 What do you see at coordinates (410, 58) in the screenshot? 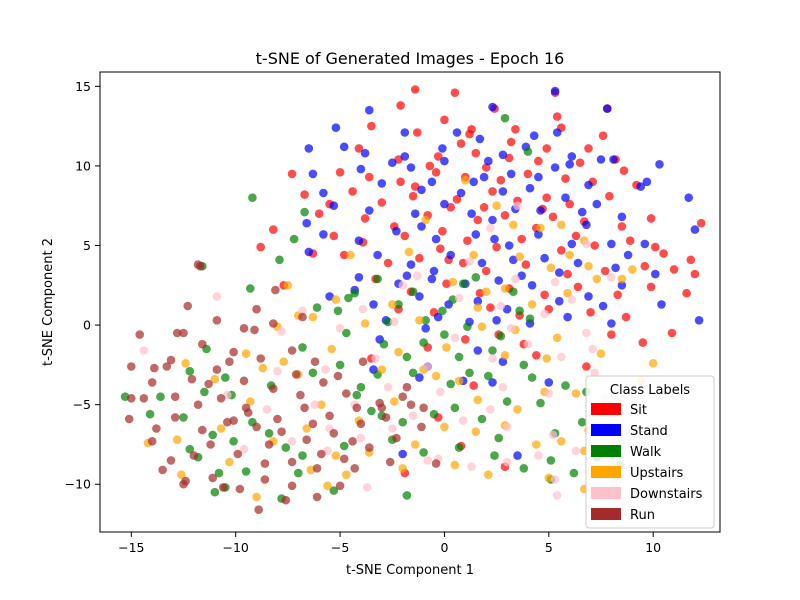
I see `chart-title: t-SNE of Generated Images - Epoch 16` at bounding box center [410, 58].